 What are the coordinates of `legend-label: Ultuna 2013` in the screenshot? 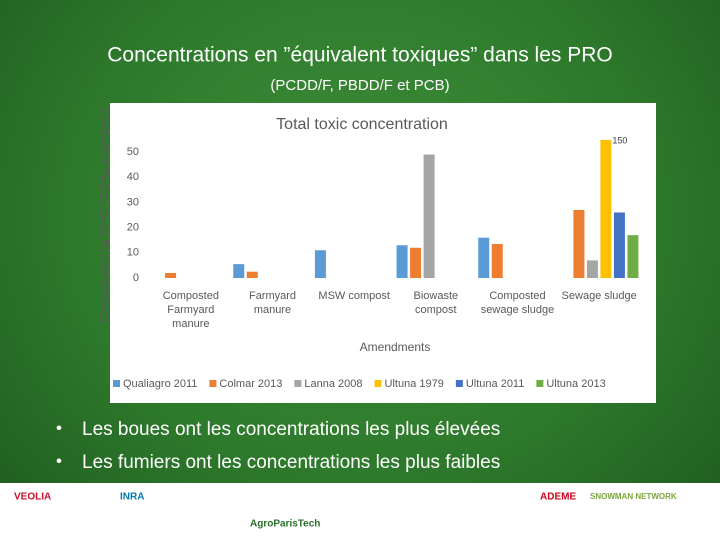 It's located at (575, 384).